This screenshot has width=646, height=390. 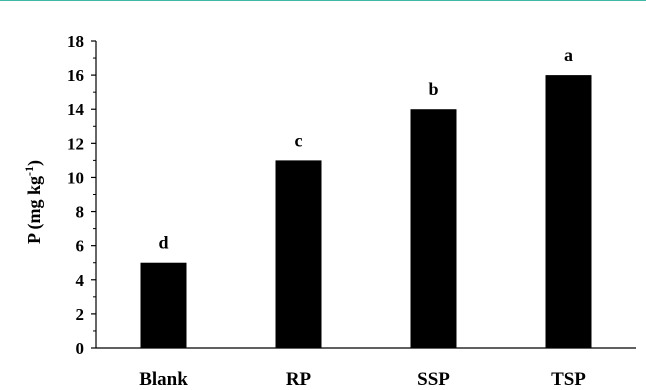 What do you see at coordinates (298, 254) in the screenshot?
I see `bar-rp` at bounding box center [298, 254].